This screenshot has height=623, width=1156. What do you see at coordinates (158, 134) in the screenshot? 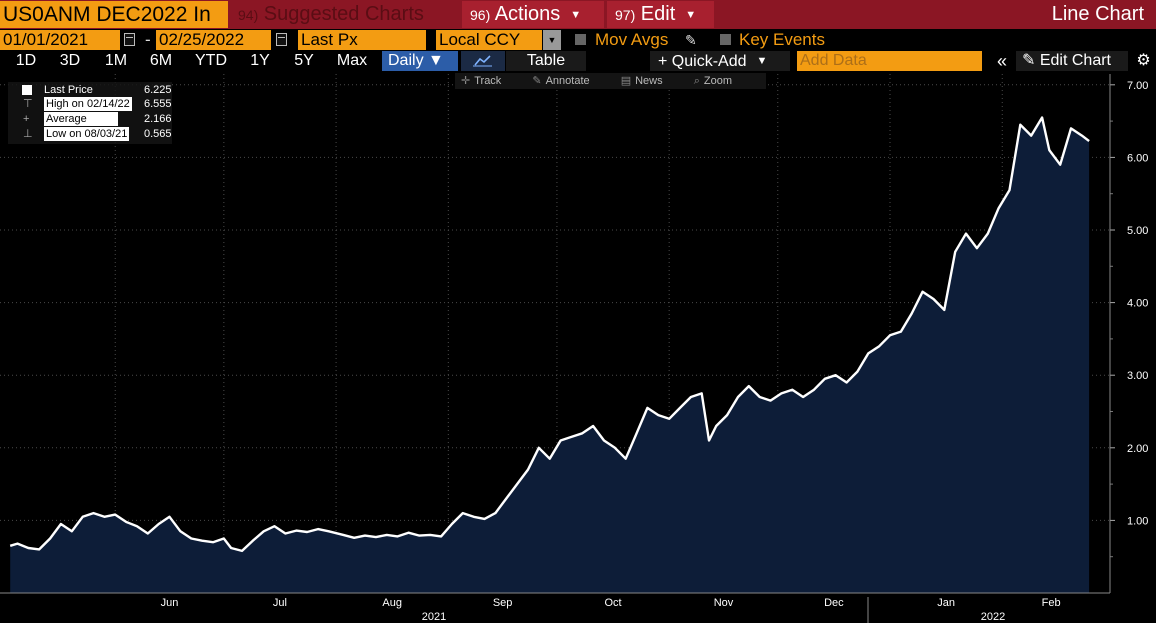
I see `legend-value: 0.565` at bounding box center [158, 134].